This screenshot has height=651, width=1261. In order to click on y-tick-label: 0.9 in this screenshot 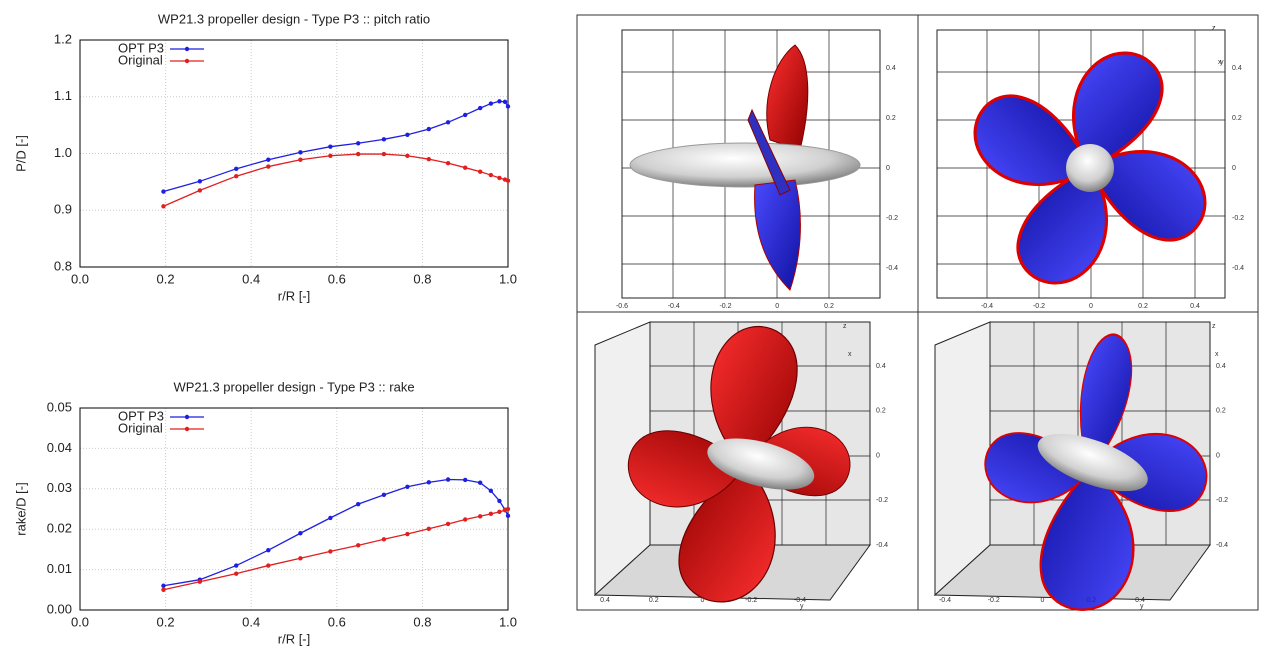, I will do `click(63, 209)`.